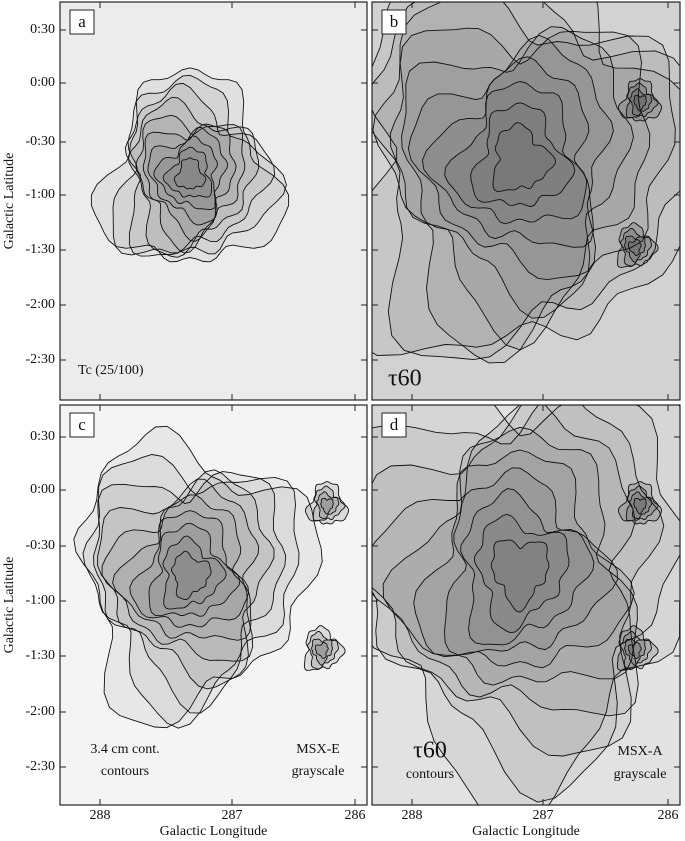 This screenshot has height=841, width=685. What do you see at coordinates (640, 751) in the screenshot?
I see `annotation: MSX-A` at bounding box center [640, 751].